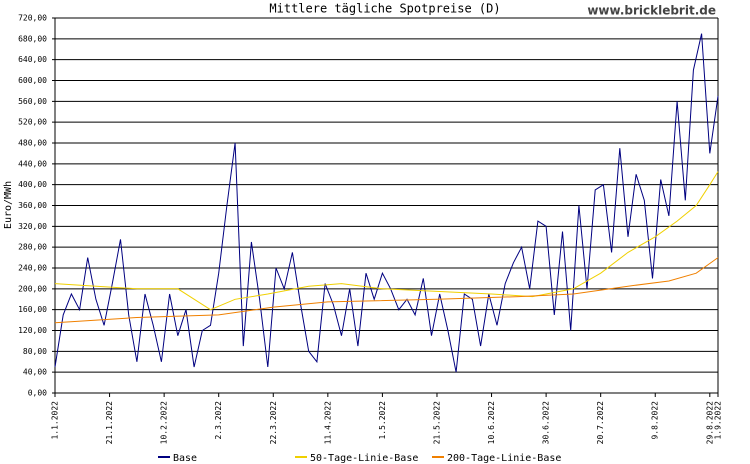  What do you see at coordinates (218, 420) in the screenshot?
I see `x-tick-label: 2.3.2022` at bounding box center [218, 420].